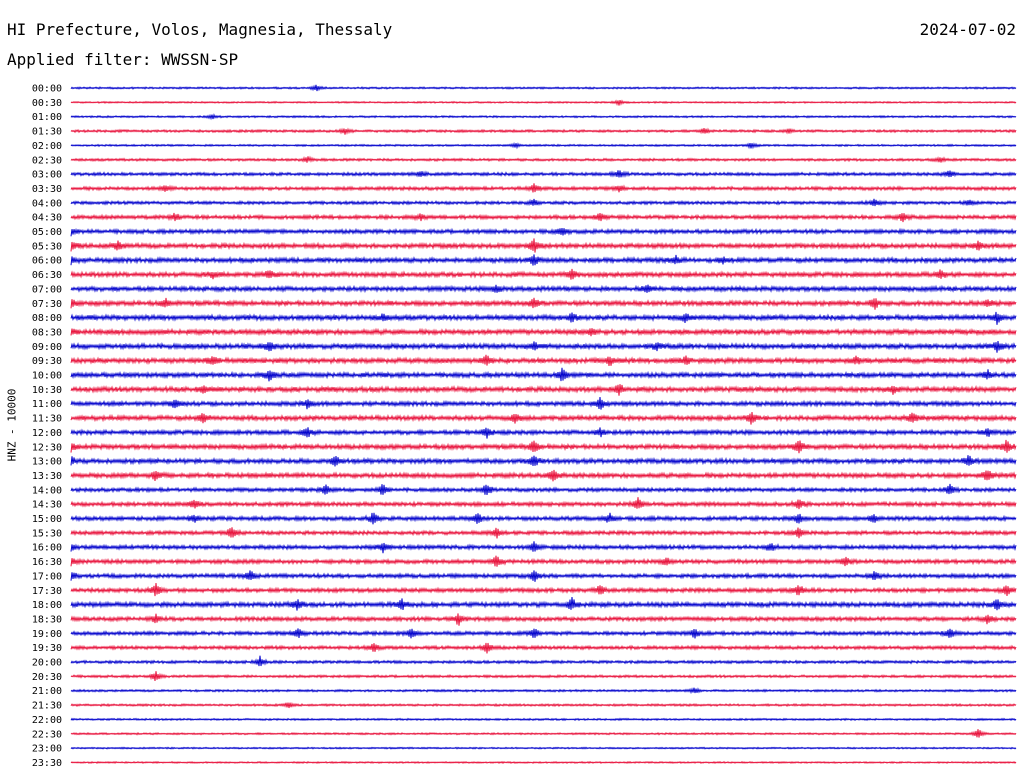 The width and height of the screenshot is (1024, 780). What do you see at coordinates (47, 476) in the screenshot?
I see `time-tick-label: 13:30` at bounding box center [47, 476].